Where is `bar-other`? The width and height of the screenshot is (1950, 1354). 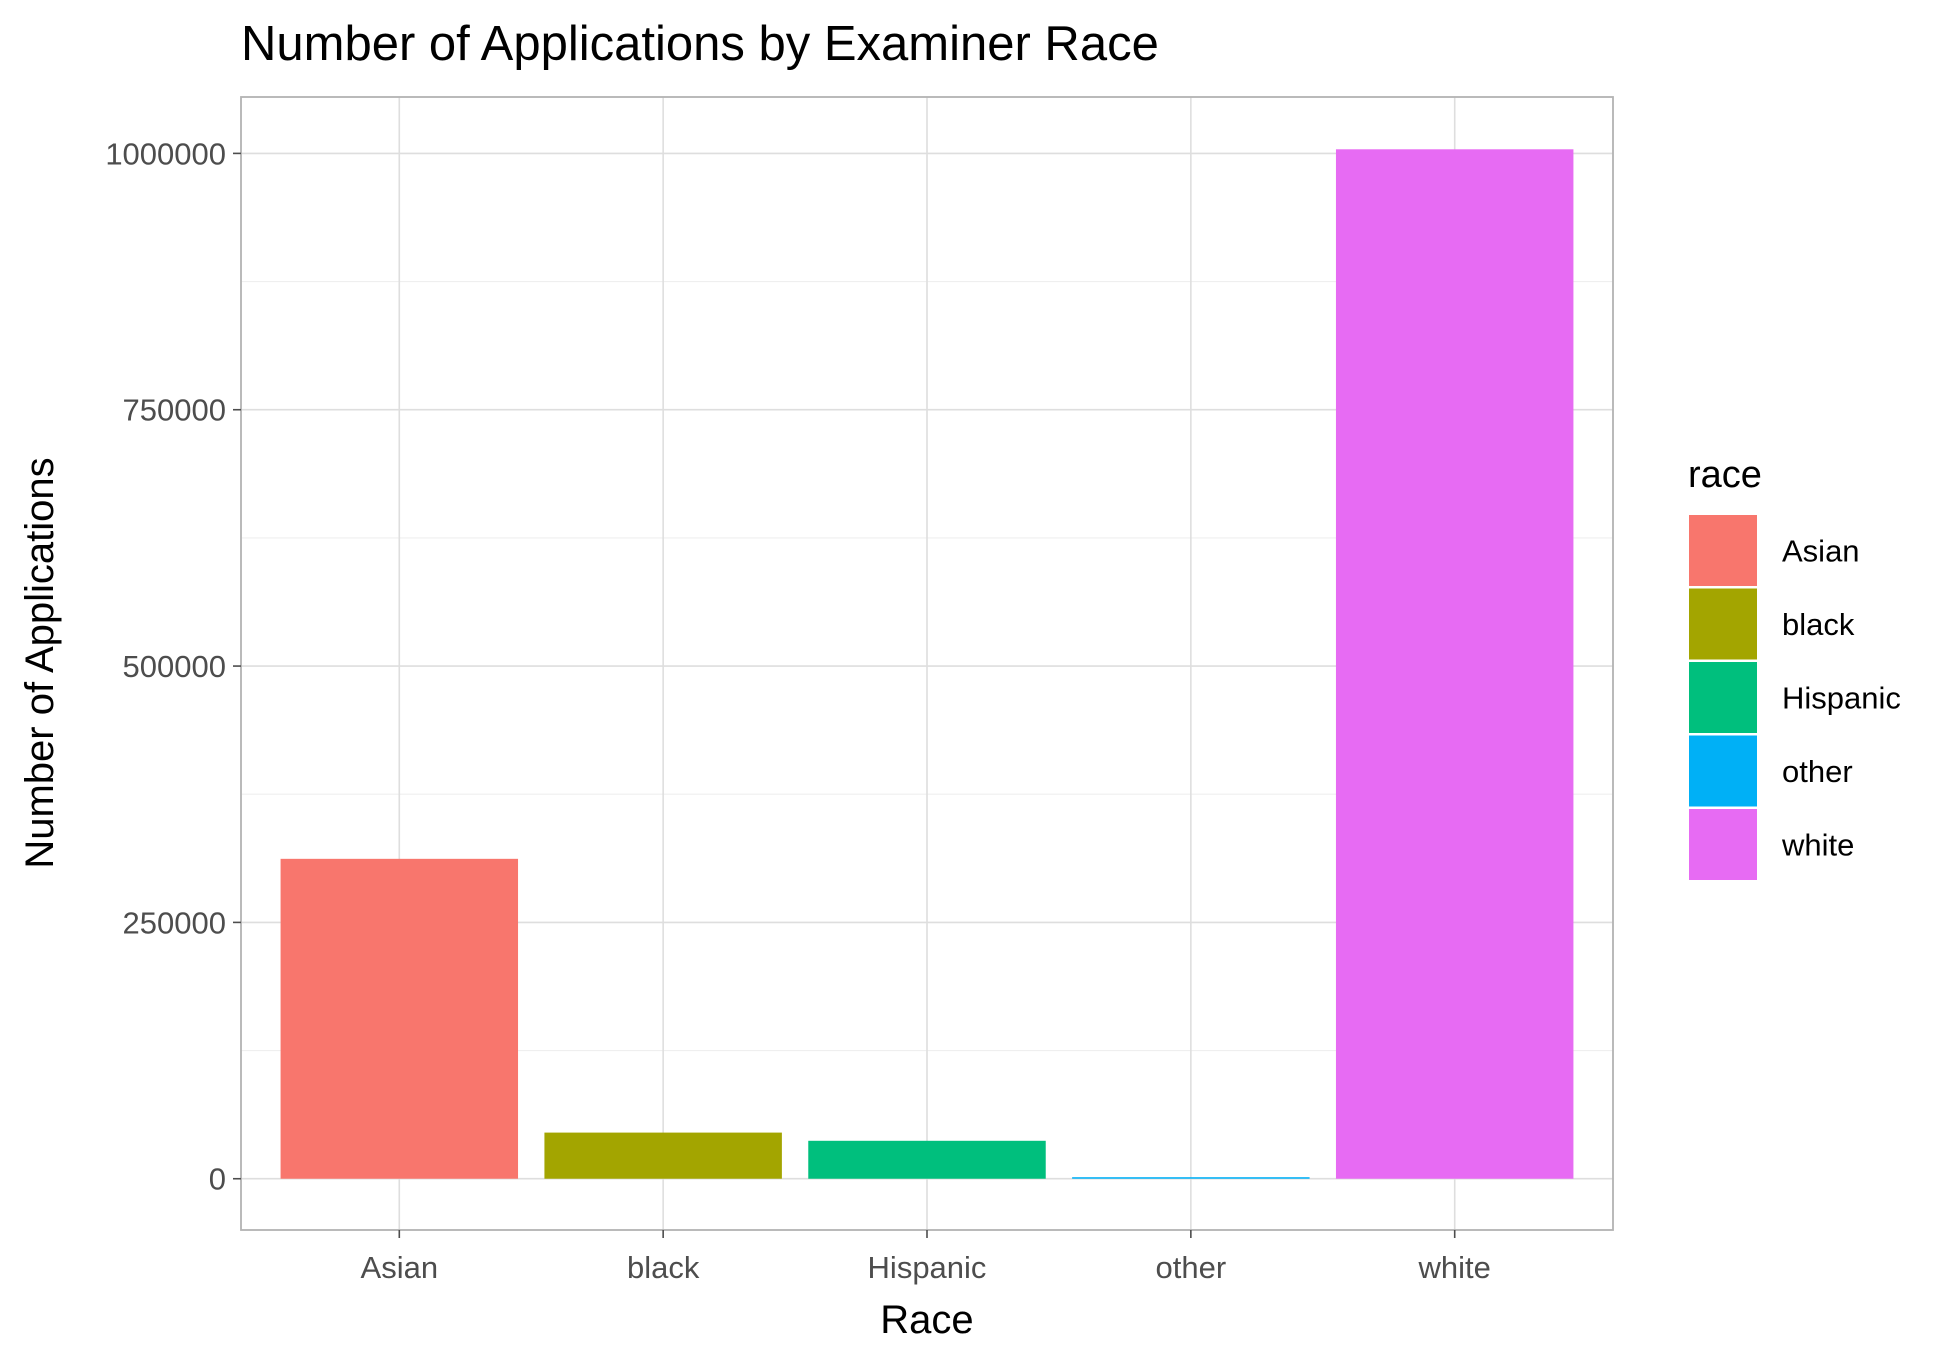
bar-other is located at coordinates (1191, 1178).